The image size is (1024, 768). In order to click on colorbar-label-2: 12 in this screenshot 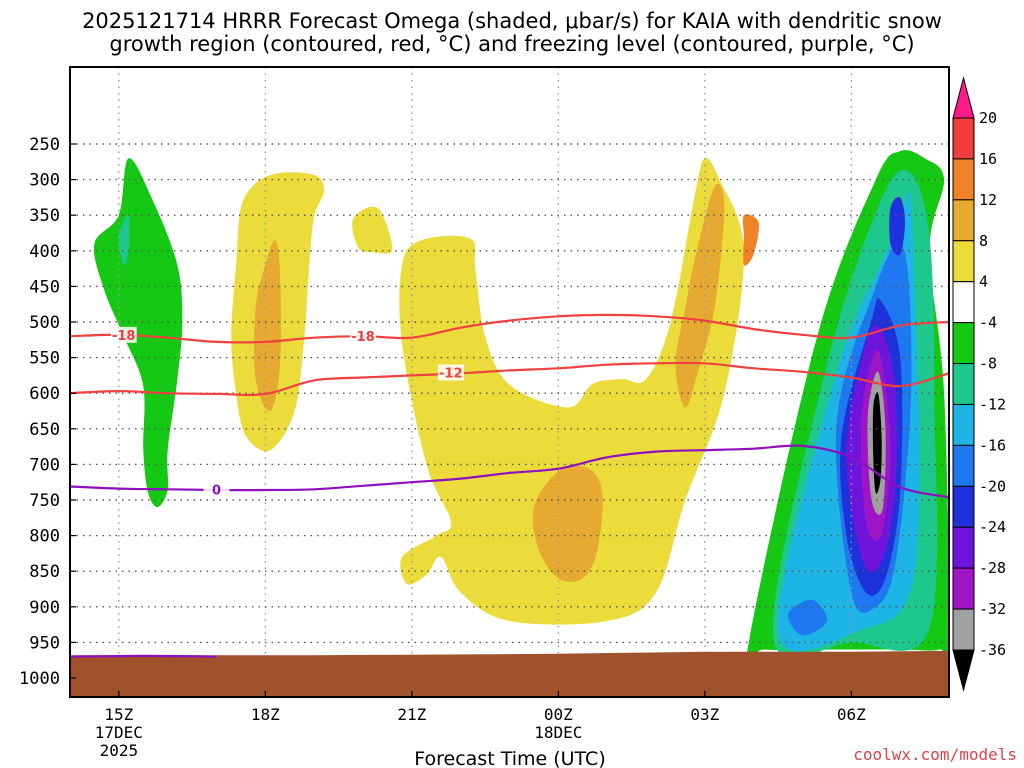, I will do `click(988, 200)`.